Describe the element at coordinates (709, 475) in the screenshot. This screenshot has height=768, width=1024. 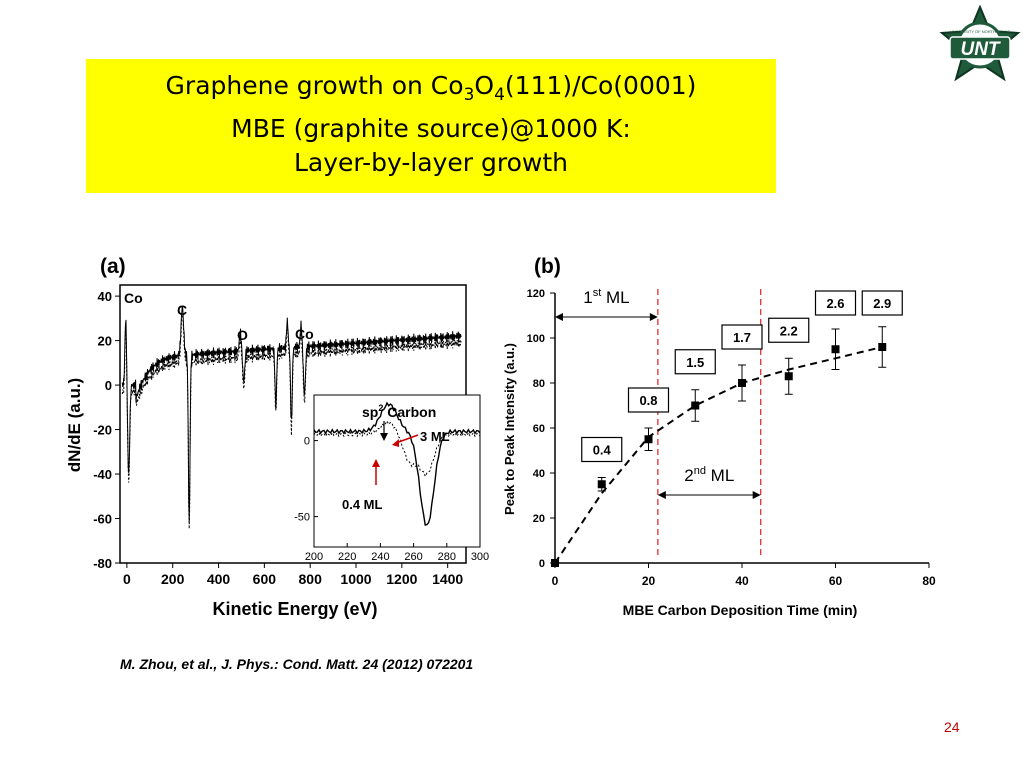
I see `ml-label-2: 2nd ML` at that location.